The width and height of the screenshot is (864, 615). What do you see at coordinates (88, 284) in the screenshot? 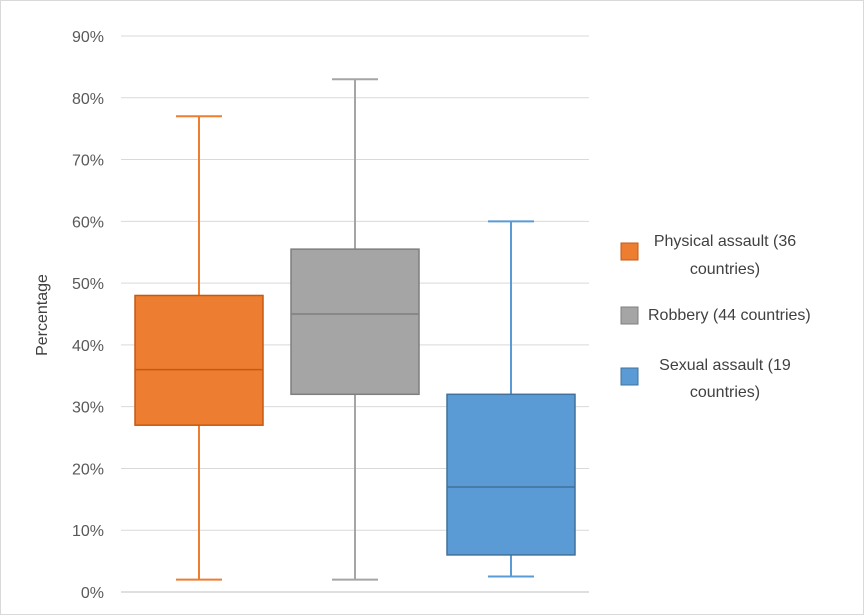
I see `y-tick-label: 50%` at bounding box center [88, 284].